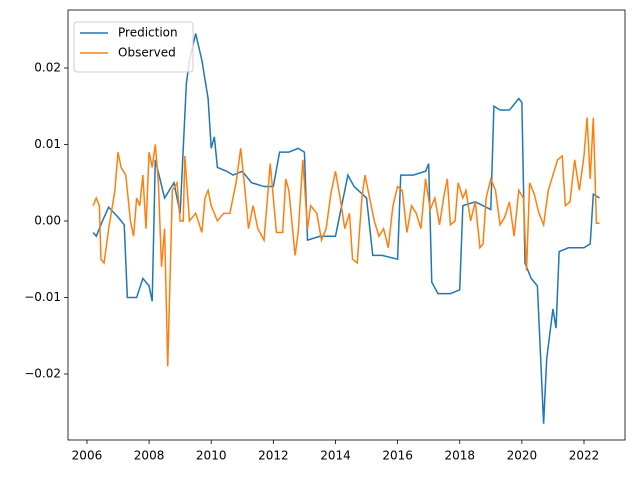 This screenshot has height=480, width=640. Describe the element at coordinates (87, 456) in the screenshot. I see `x-tick-label: 2006` at that location.